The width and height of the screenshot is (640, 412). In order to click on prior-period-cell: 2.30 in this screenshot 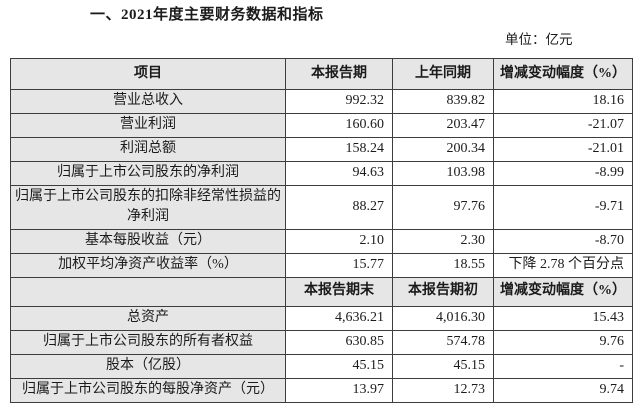, I will do `click(443, 241)`.